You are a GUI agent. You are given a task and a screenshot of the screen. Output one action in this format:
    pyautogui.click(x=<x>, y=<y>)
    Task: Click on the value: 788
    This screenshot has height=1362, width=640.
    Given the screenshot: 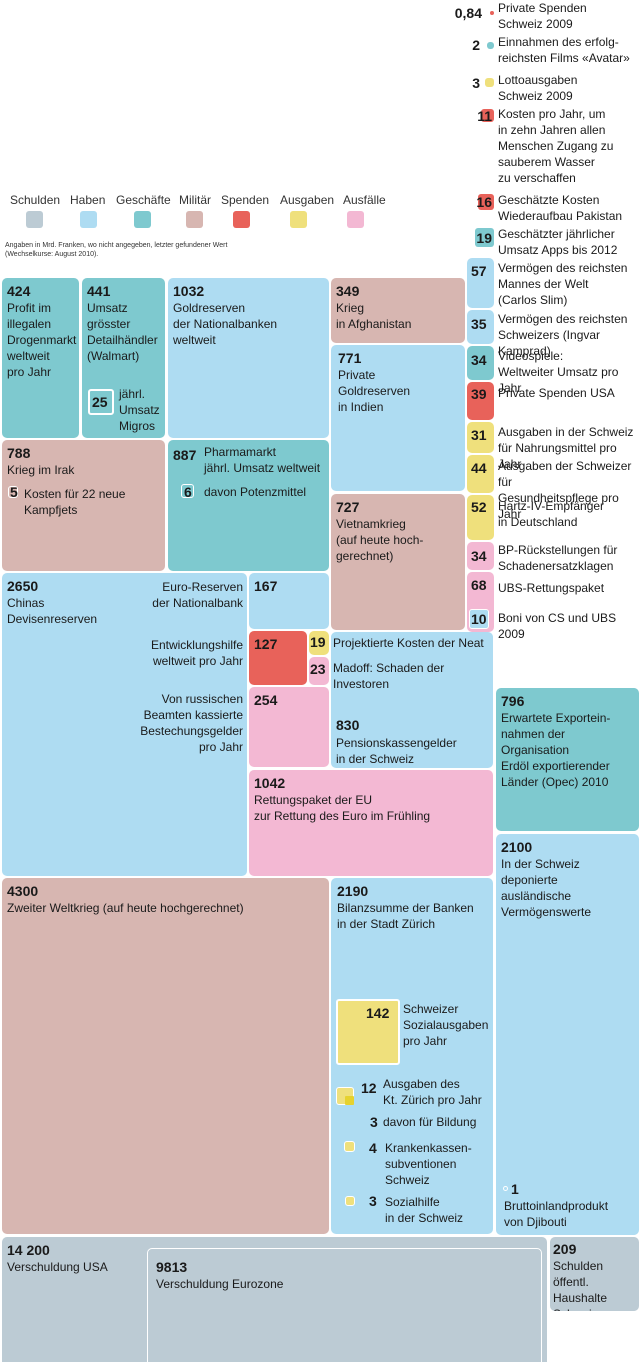 What is the action you would take?
    pyautogui.click(x=19, y=453)
    